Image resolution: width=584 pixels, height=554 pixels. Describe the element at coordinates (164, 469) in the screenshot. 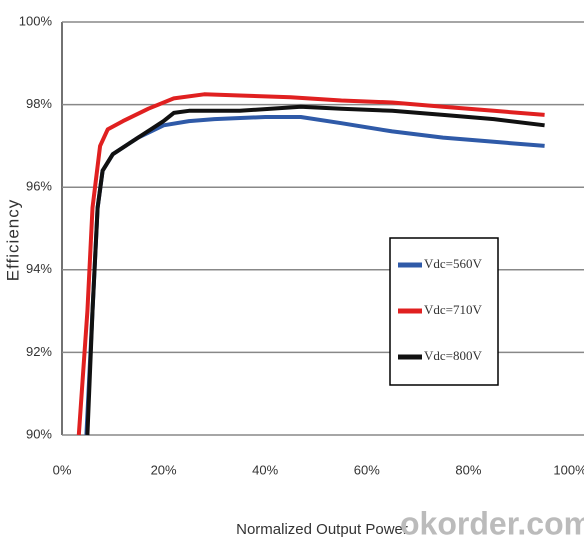

I see `x-tick-label: 20%` at that location.